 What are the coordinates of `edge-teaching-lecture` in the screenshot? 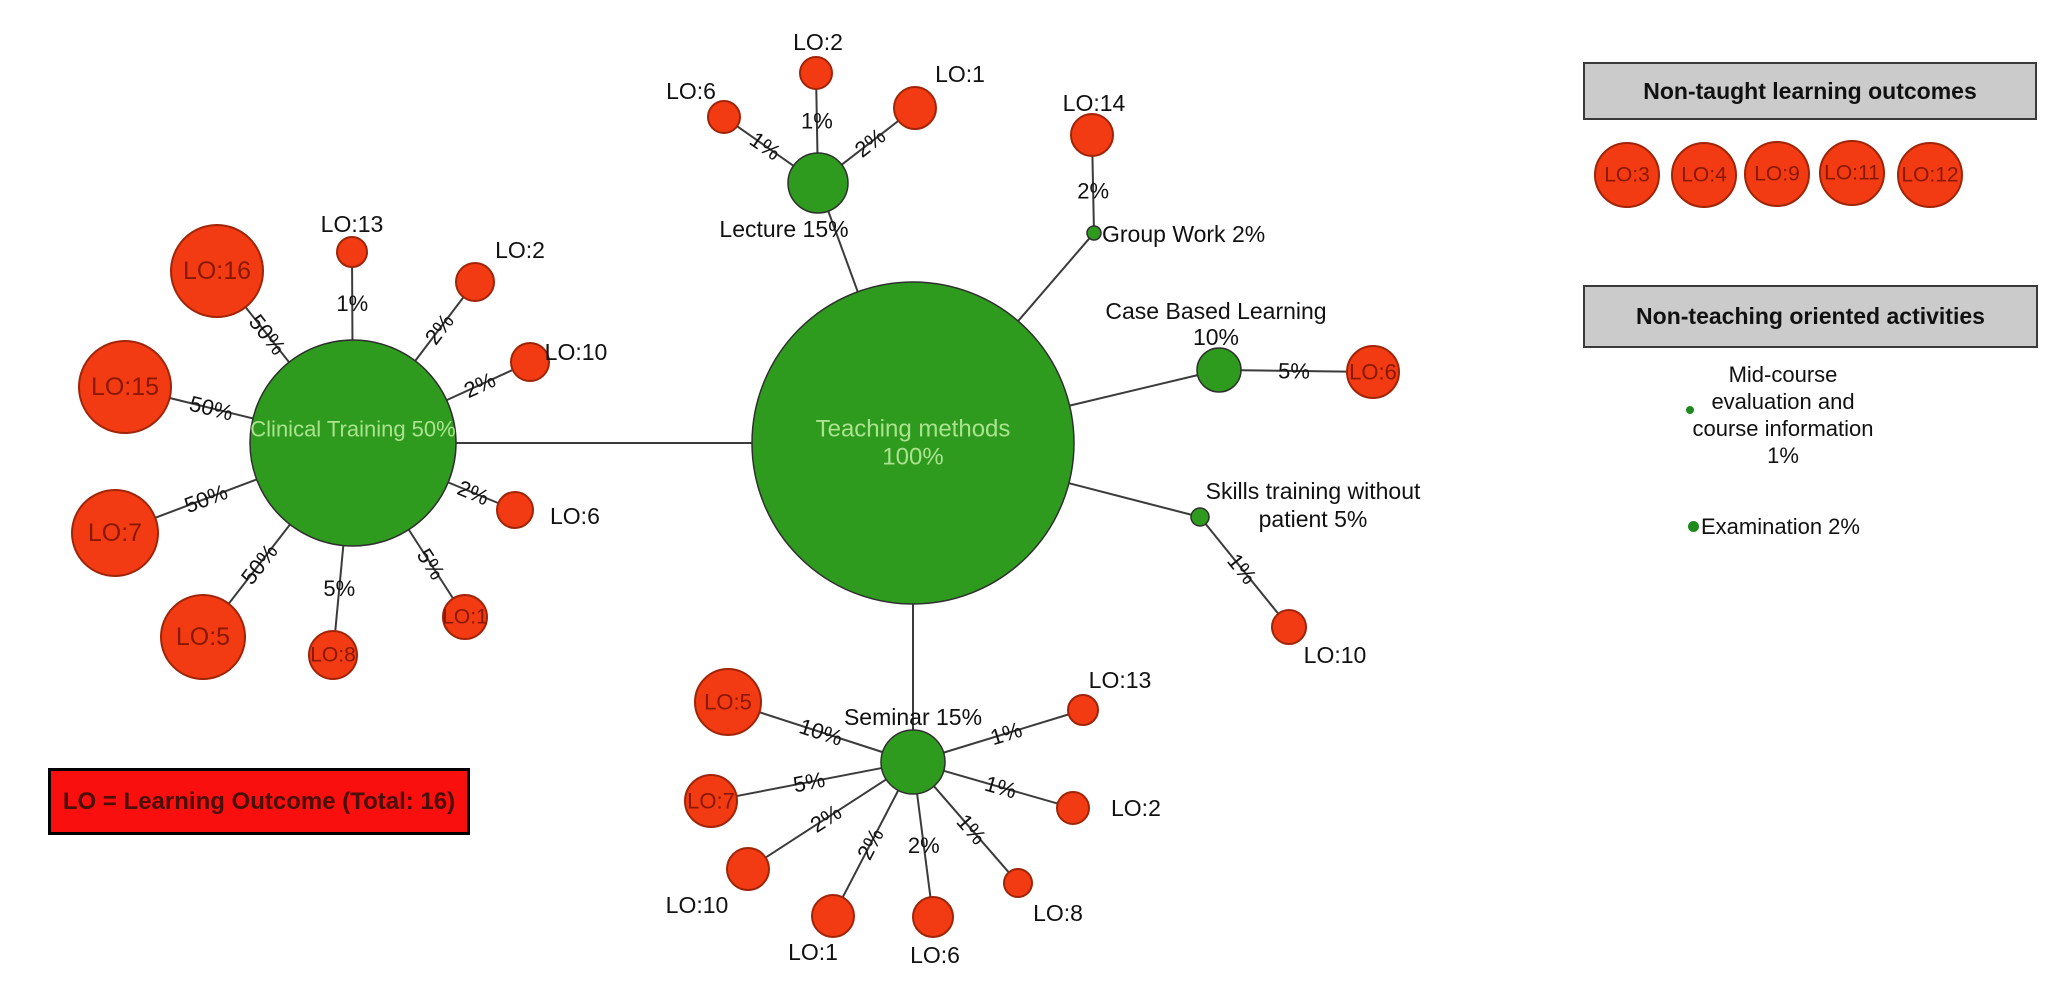 It's located at (843, 251).